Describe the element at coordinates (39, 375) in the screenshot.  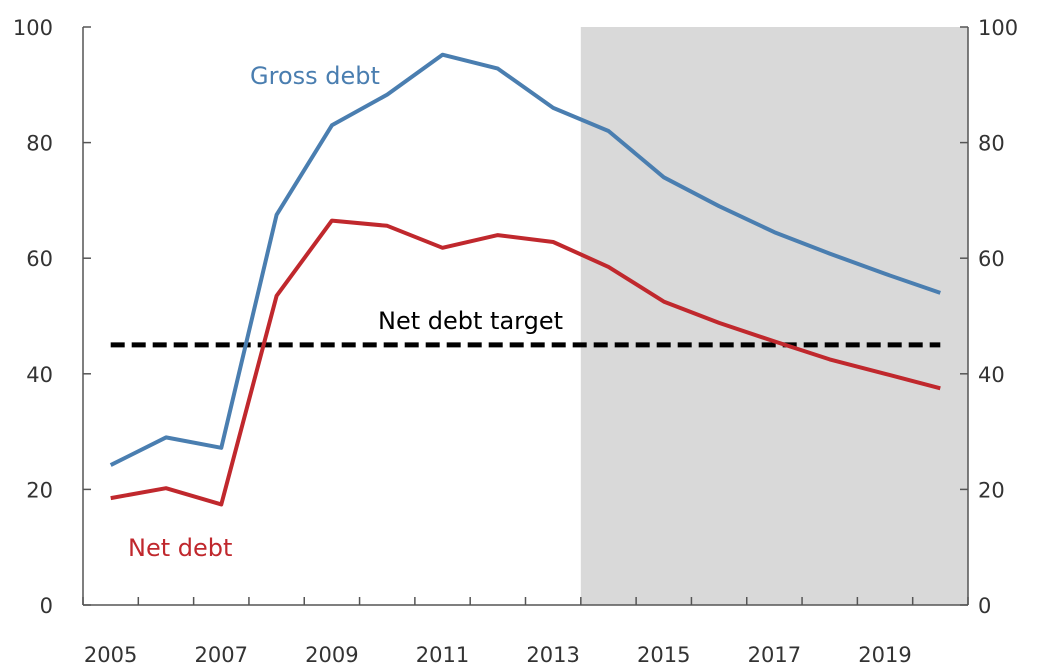
I see `y-tick-label-left: 40` at that location.